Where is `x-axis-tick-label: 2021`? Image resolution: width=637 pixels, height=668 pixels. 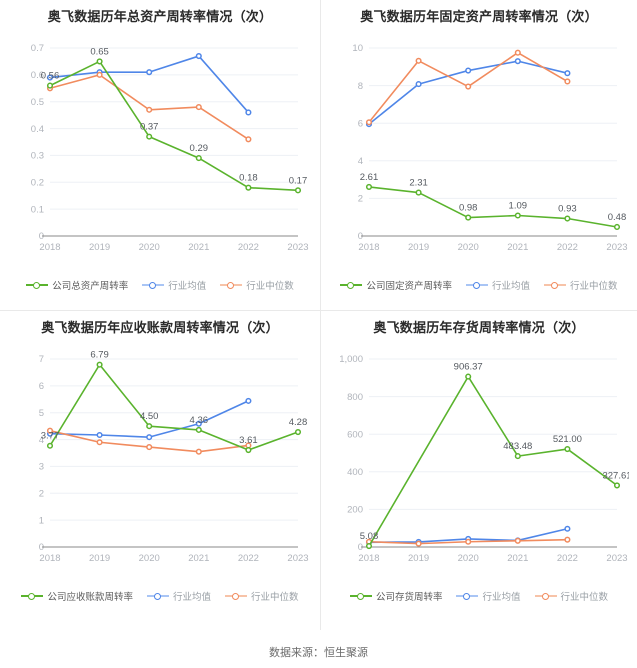 x-axis-tick-label: 2021 is located at coordinates (517, 558).